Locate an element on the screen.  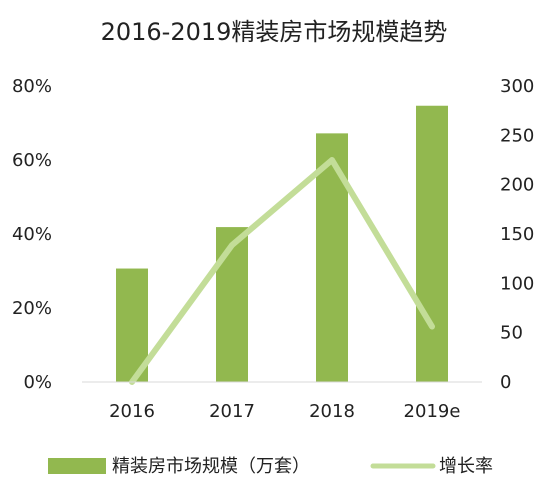
x-tick-label: 2018 is located at coordinates (332, 411).